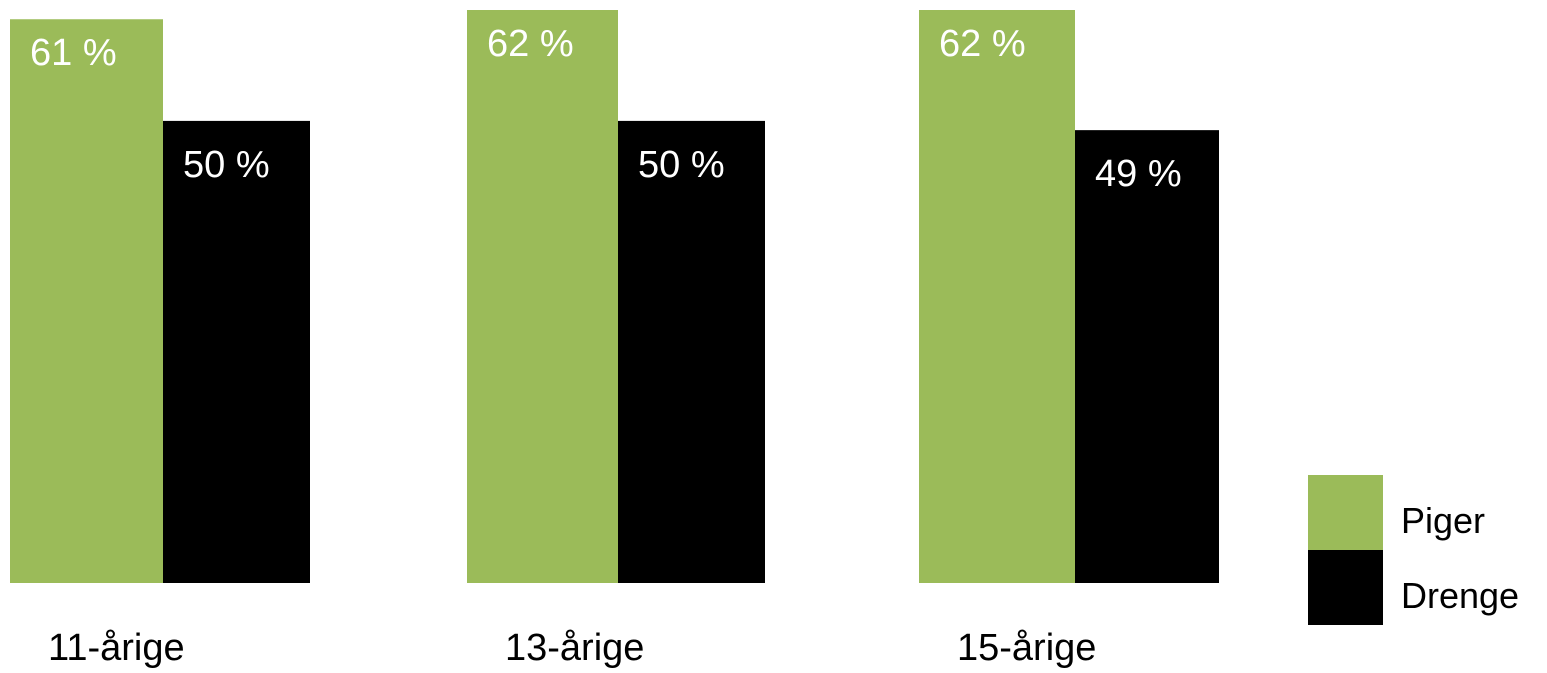  I want to click on data-label-piger-15rige: 62 %, so click(982, 44).